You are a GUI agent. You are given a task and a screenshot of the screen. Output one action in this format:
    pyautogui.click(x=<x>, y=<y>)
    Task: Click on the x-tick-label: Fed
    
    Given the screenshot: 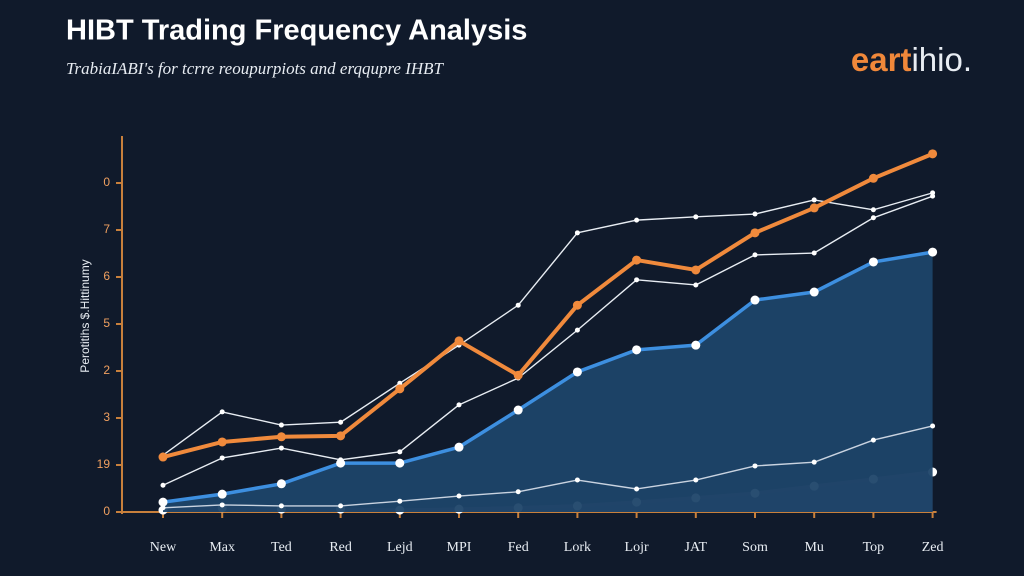 What is the action you would take?
    pyautogui.click(x=518, y=547)
    